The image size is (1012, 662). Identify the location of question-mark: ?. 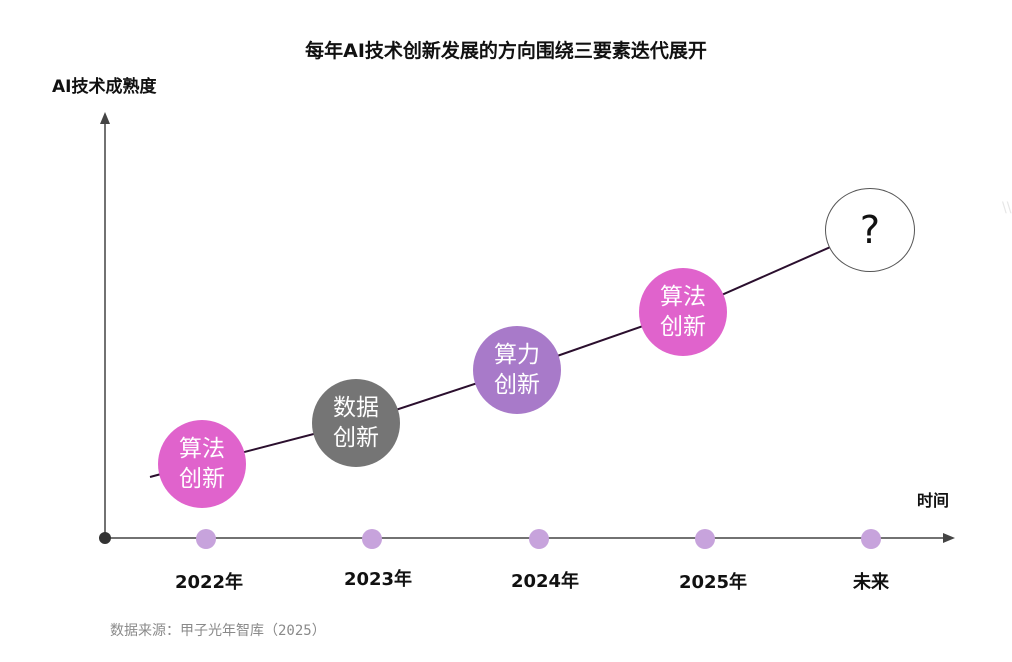
(870, 230).